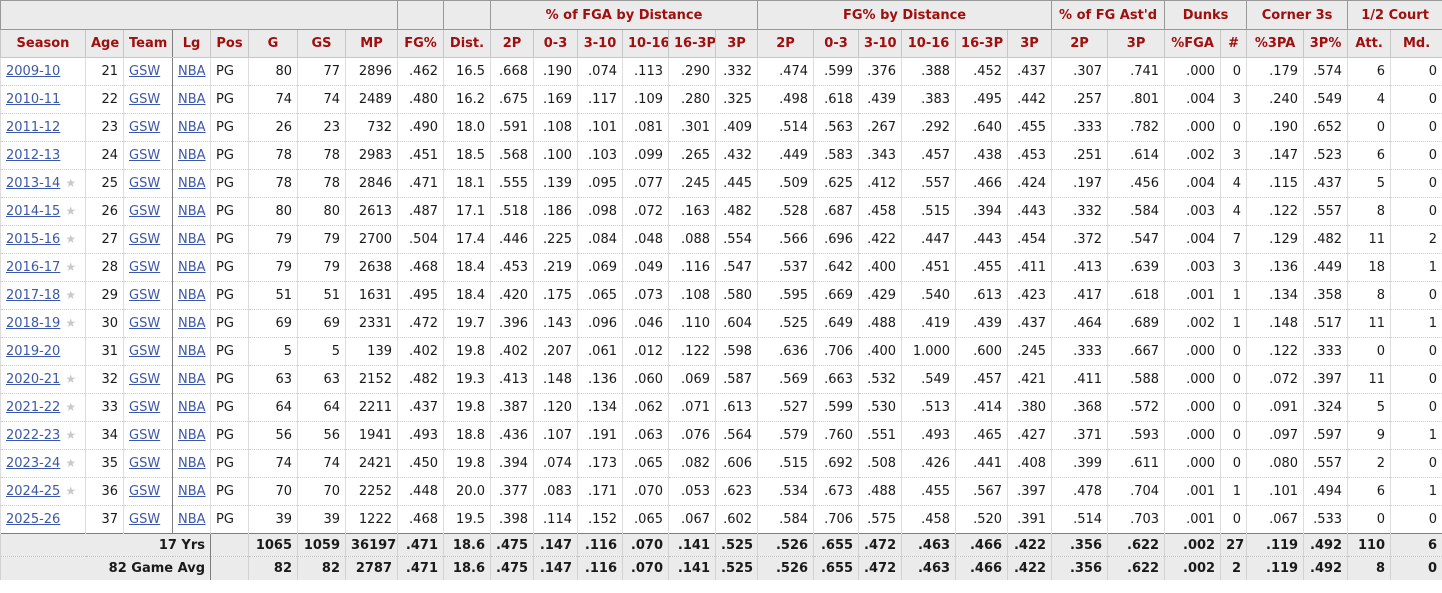 The width and height of the screenshot is (1442, 593). What do you see at coordinates (33, 519) in the screenshot?
I see `season-link: 2025-26` at bounding box center [33, 519].